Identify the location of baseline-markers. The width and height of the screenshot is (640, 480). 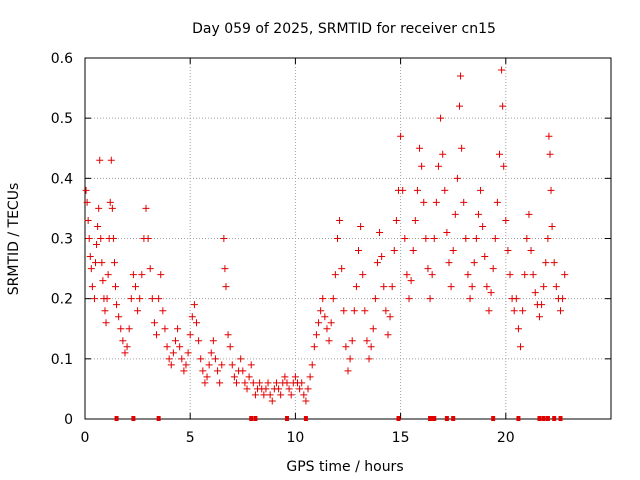
(338, 418).